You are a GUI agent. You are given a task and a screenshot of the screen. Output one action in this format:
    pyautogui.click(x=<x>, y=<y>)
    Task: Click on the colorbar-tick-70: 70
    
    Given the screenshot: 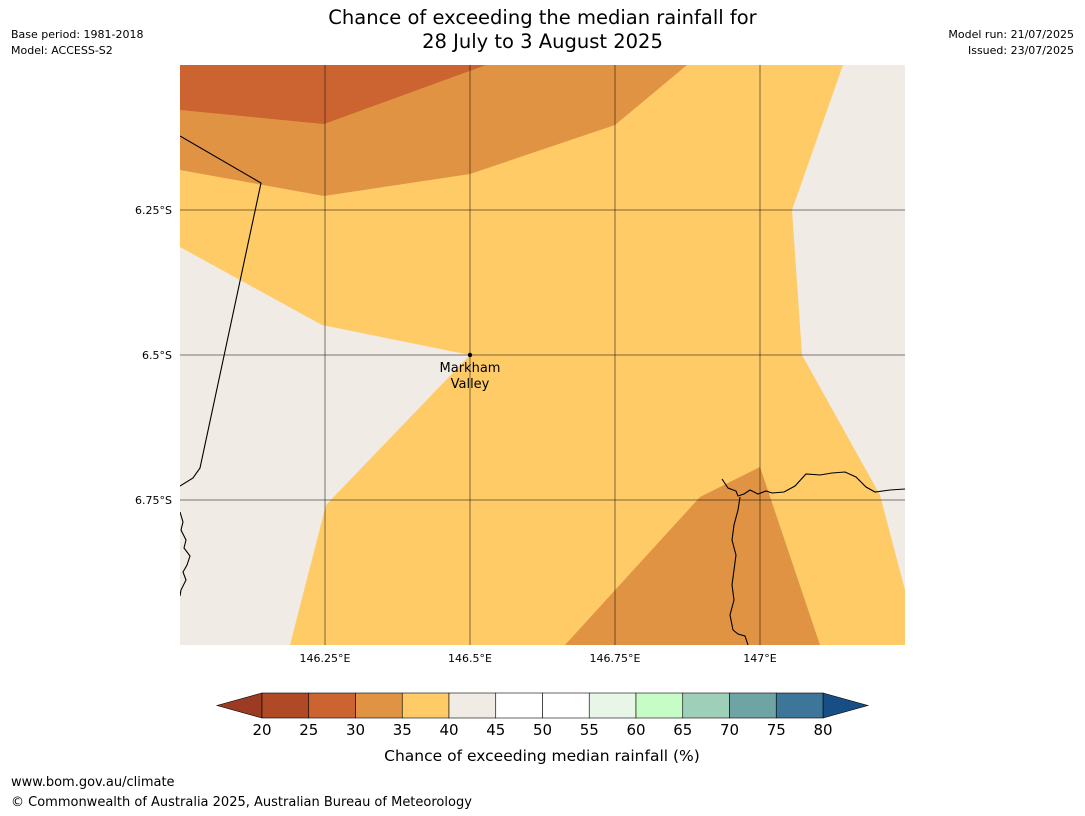 What is the action you would take?
    pyautogui.click(x=729, y=730)
    